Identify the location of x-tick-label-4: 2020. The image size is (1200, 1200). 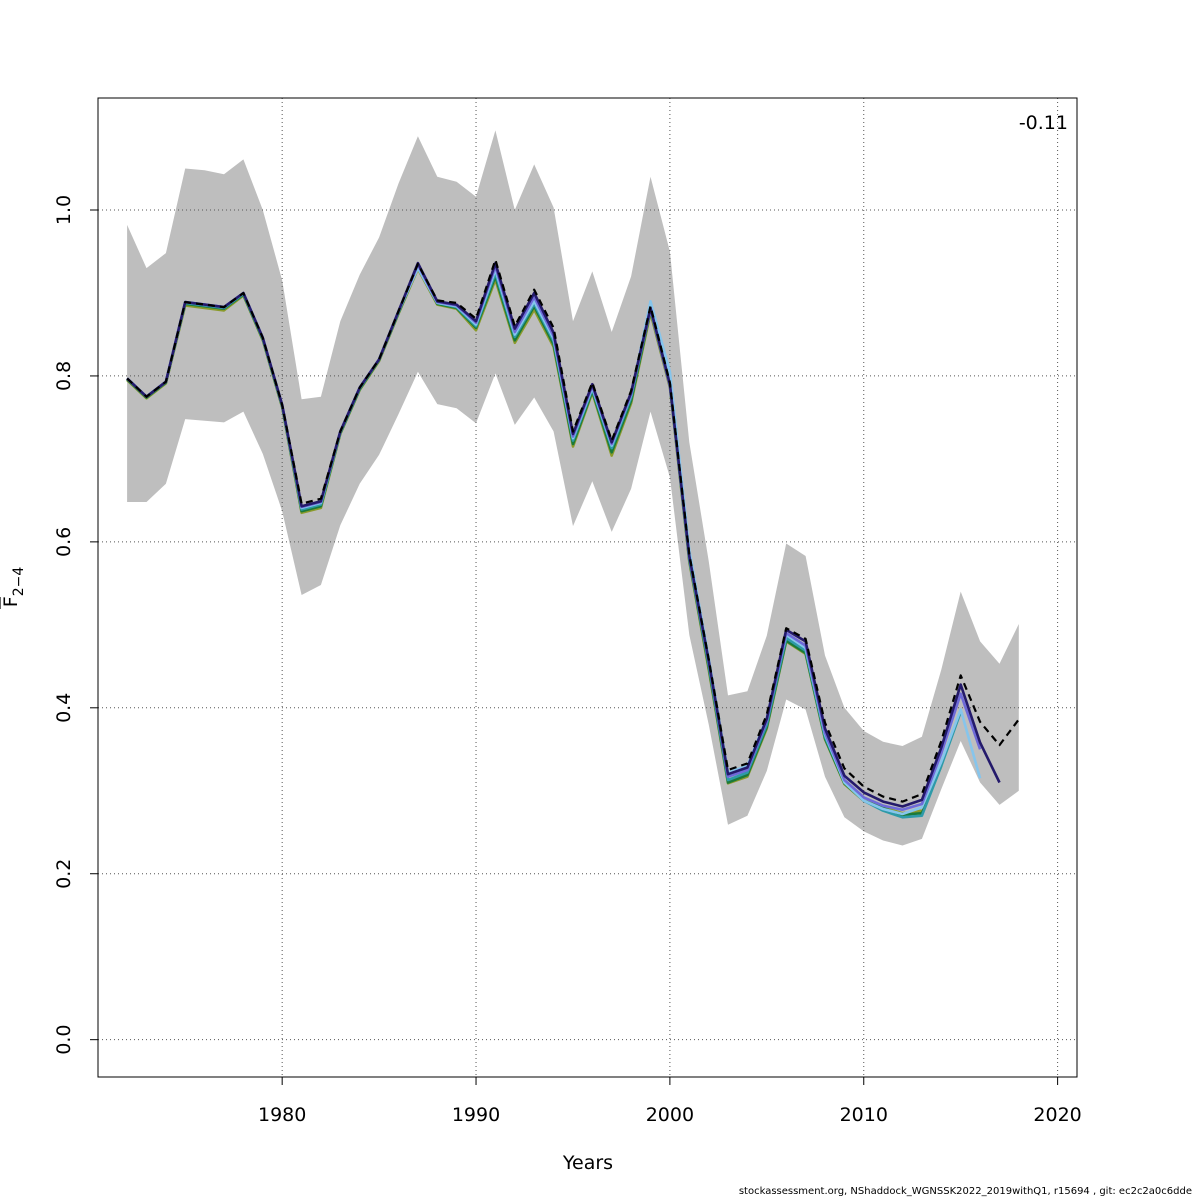
(1057, 1115).